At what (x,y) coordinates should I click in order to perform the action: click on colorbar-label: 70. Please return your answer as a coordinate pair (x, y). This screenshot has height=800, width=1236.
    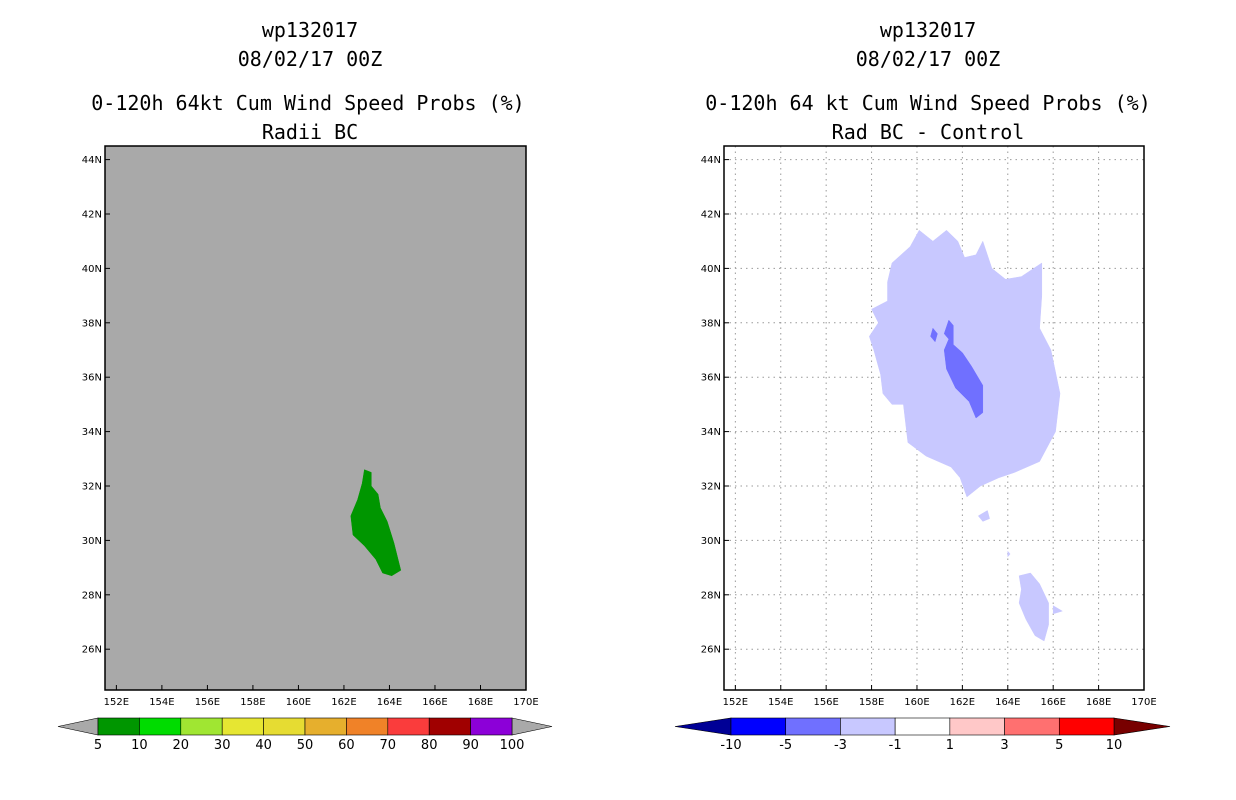
    Looking at the image, I should click on (388, 745).